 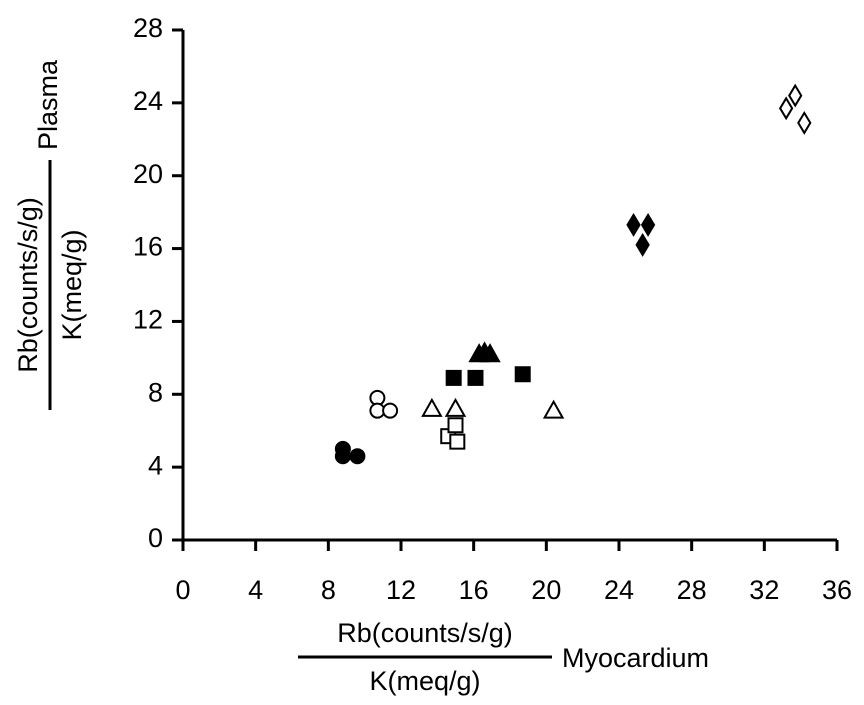 What do you see at coordinates (424, 681) in the screenshot?
I see `x-label-denominator: K(meq/g)` at bounding box center [424, 681].